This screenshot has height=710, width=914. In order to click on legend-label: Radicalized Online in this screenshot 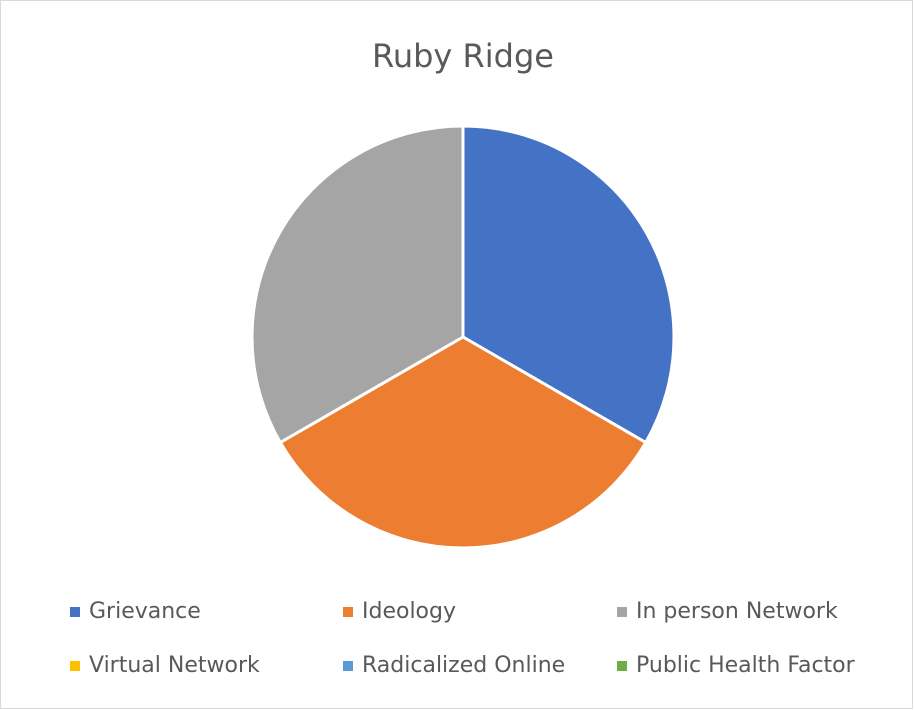, I will do `click(463, 665)`.